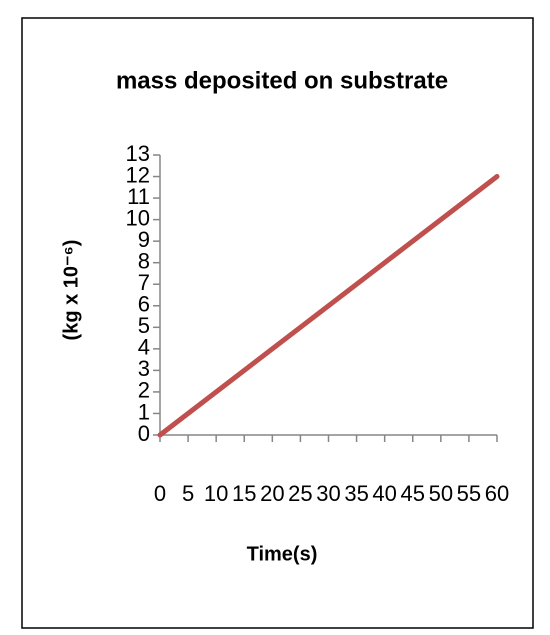  Describe the element at coordinates (282, 554) in the screenshot. I see `x-axis-label: Time(s)` at that location.